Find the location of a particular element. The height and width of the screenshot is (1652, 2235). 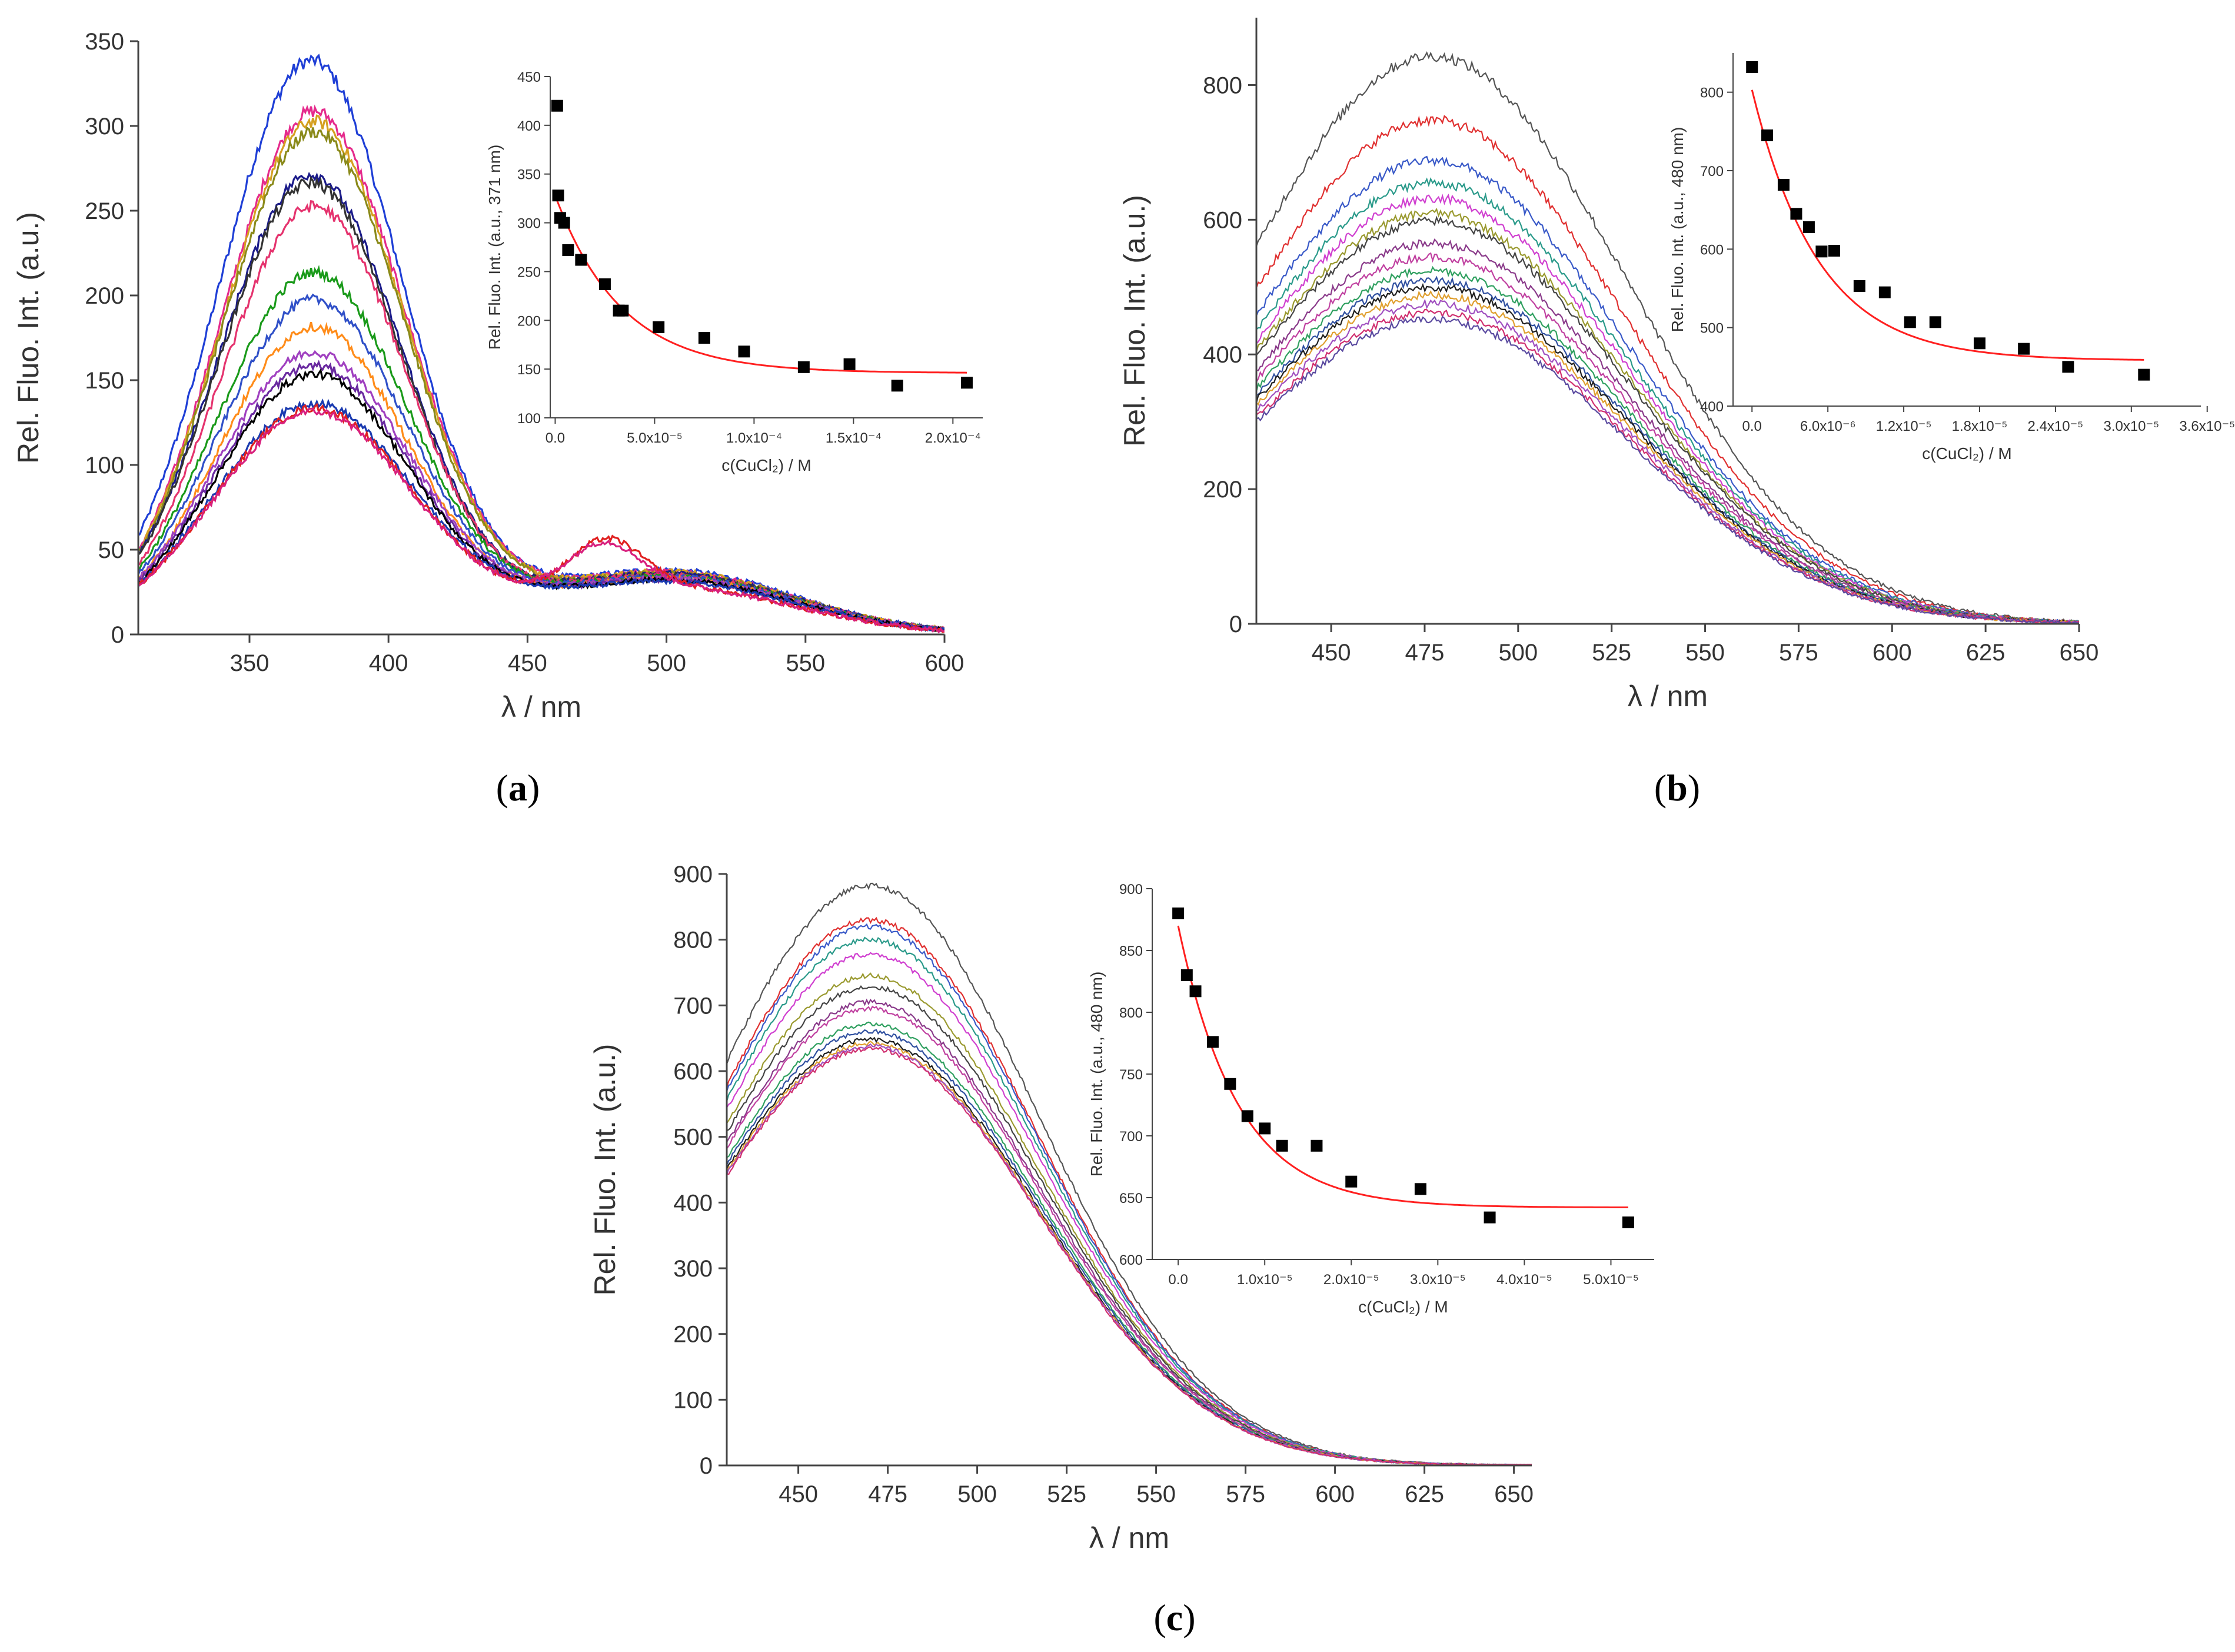

inset-x-tick-label: 1.2x10⁻⁵ is located at coordinates (1904, 426).